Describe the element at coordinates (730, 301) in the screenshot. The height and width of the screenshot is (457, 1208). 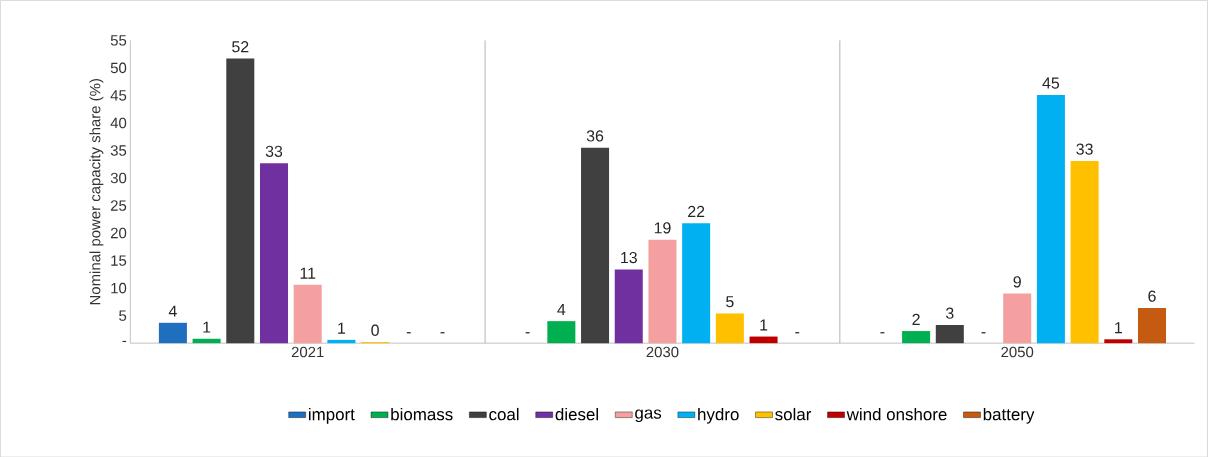
I see `data-label: 5` at that location.